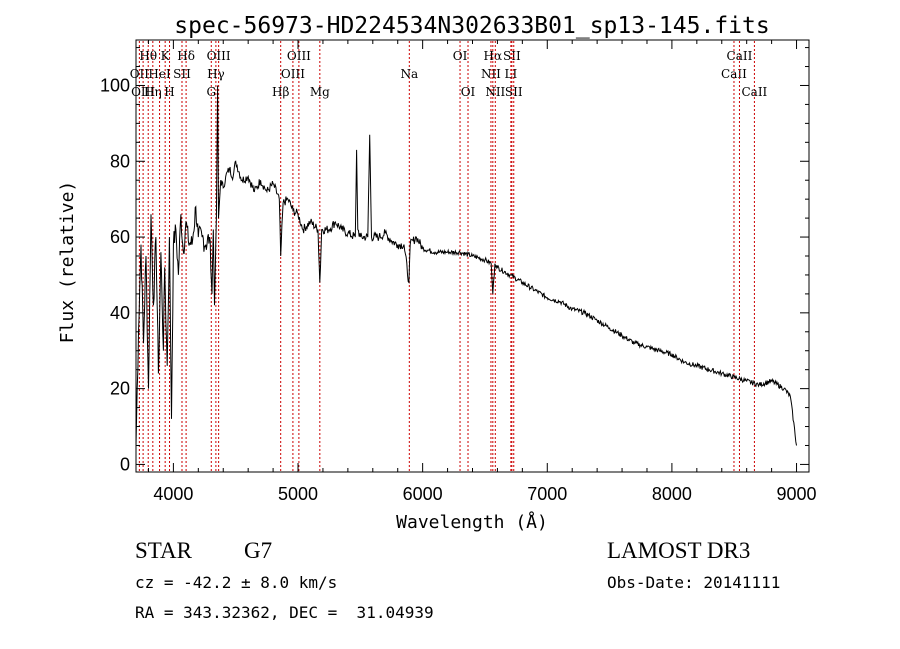 Image resolution: width=900 pixels, height=649 pixels. What do you see at coordinates (166, 56) in the screenshot?
I see `spectral-line-label: K` at bounding box center [166, 56].